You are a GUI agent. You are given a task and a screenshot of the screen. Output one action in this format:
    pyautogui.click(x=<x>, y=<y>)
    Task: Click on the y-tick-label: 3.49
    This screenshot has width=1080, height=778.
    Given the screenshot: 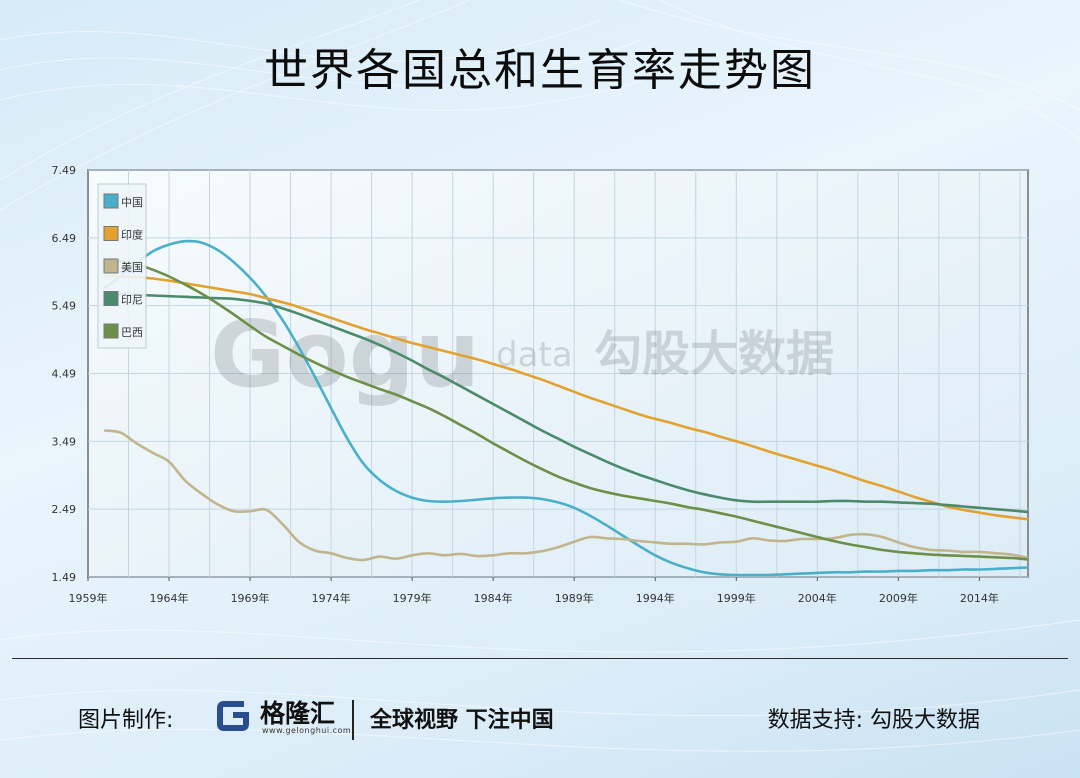 What is the action you would take?
    pyautogui.click(x=64, y=441)
    